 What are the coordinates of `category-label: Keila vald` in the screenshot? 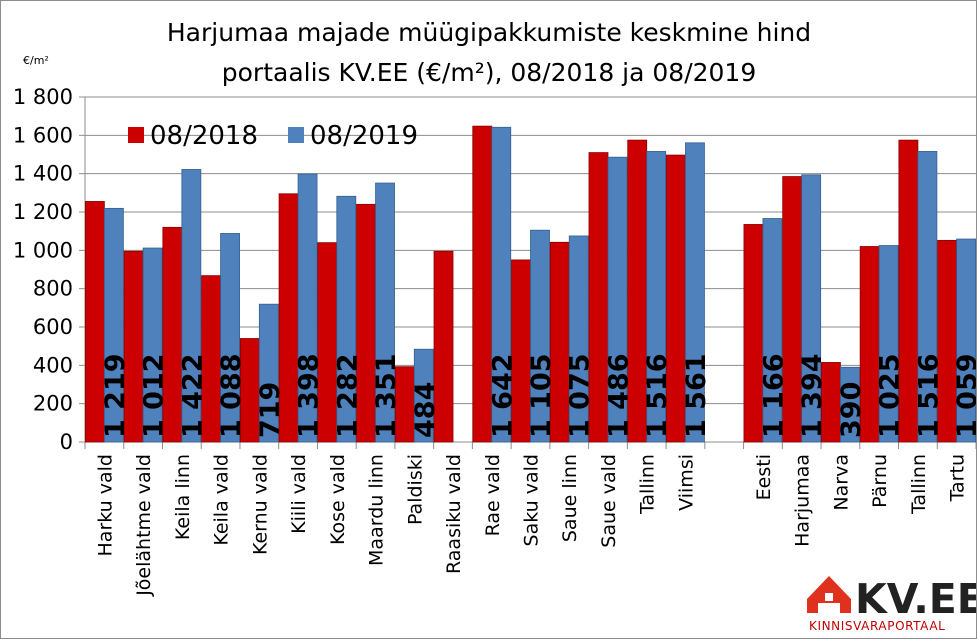 It's located at (222, 500).